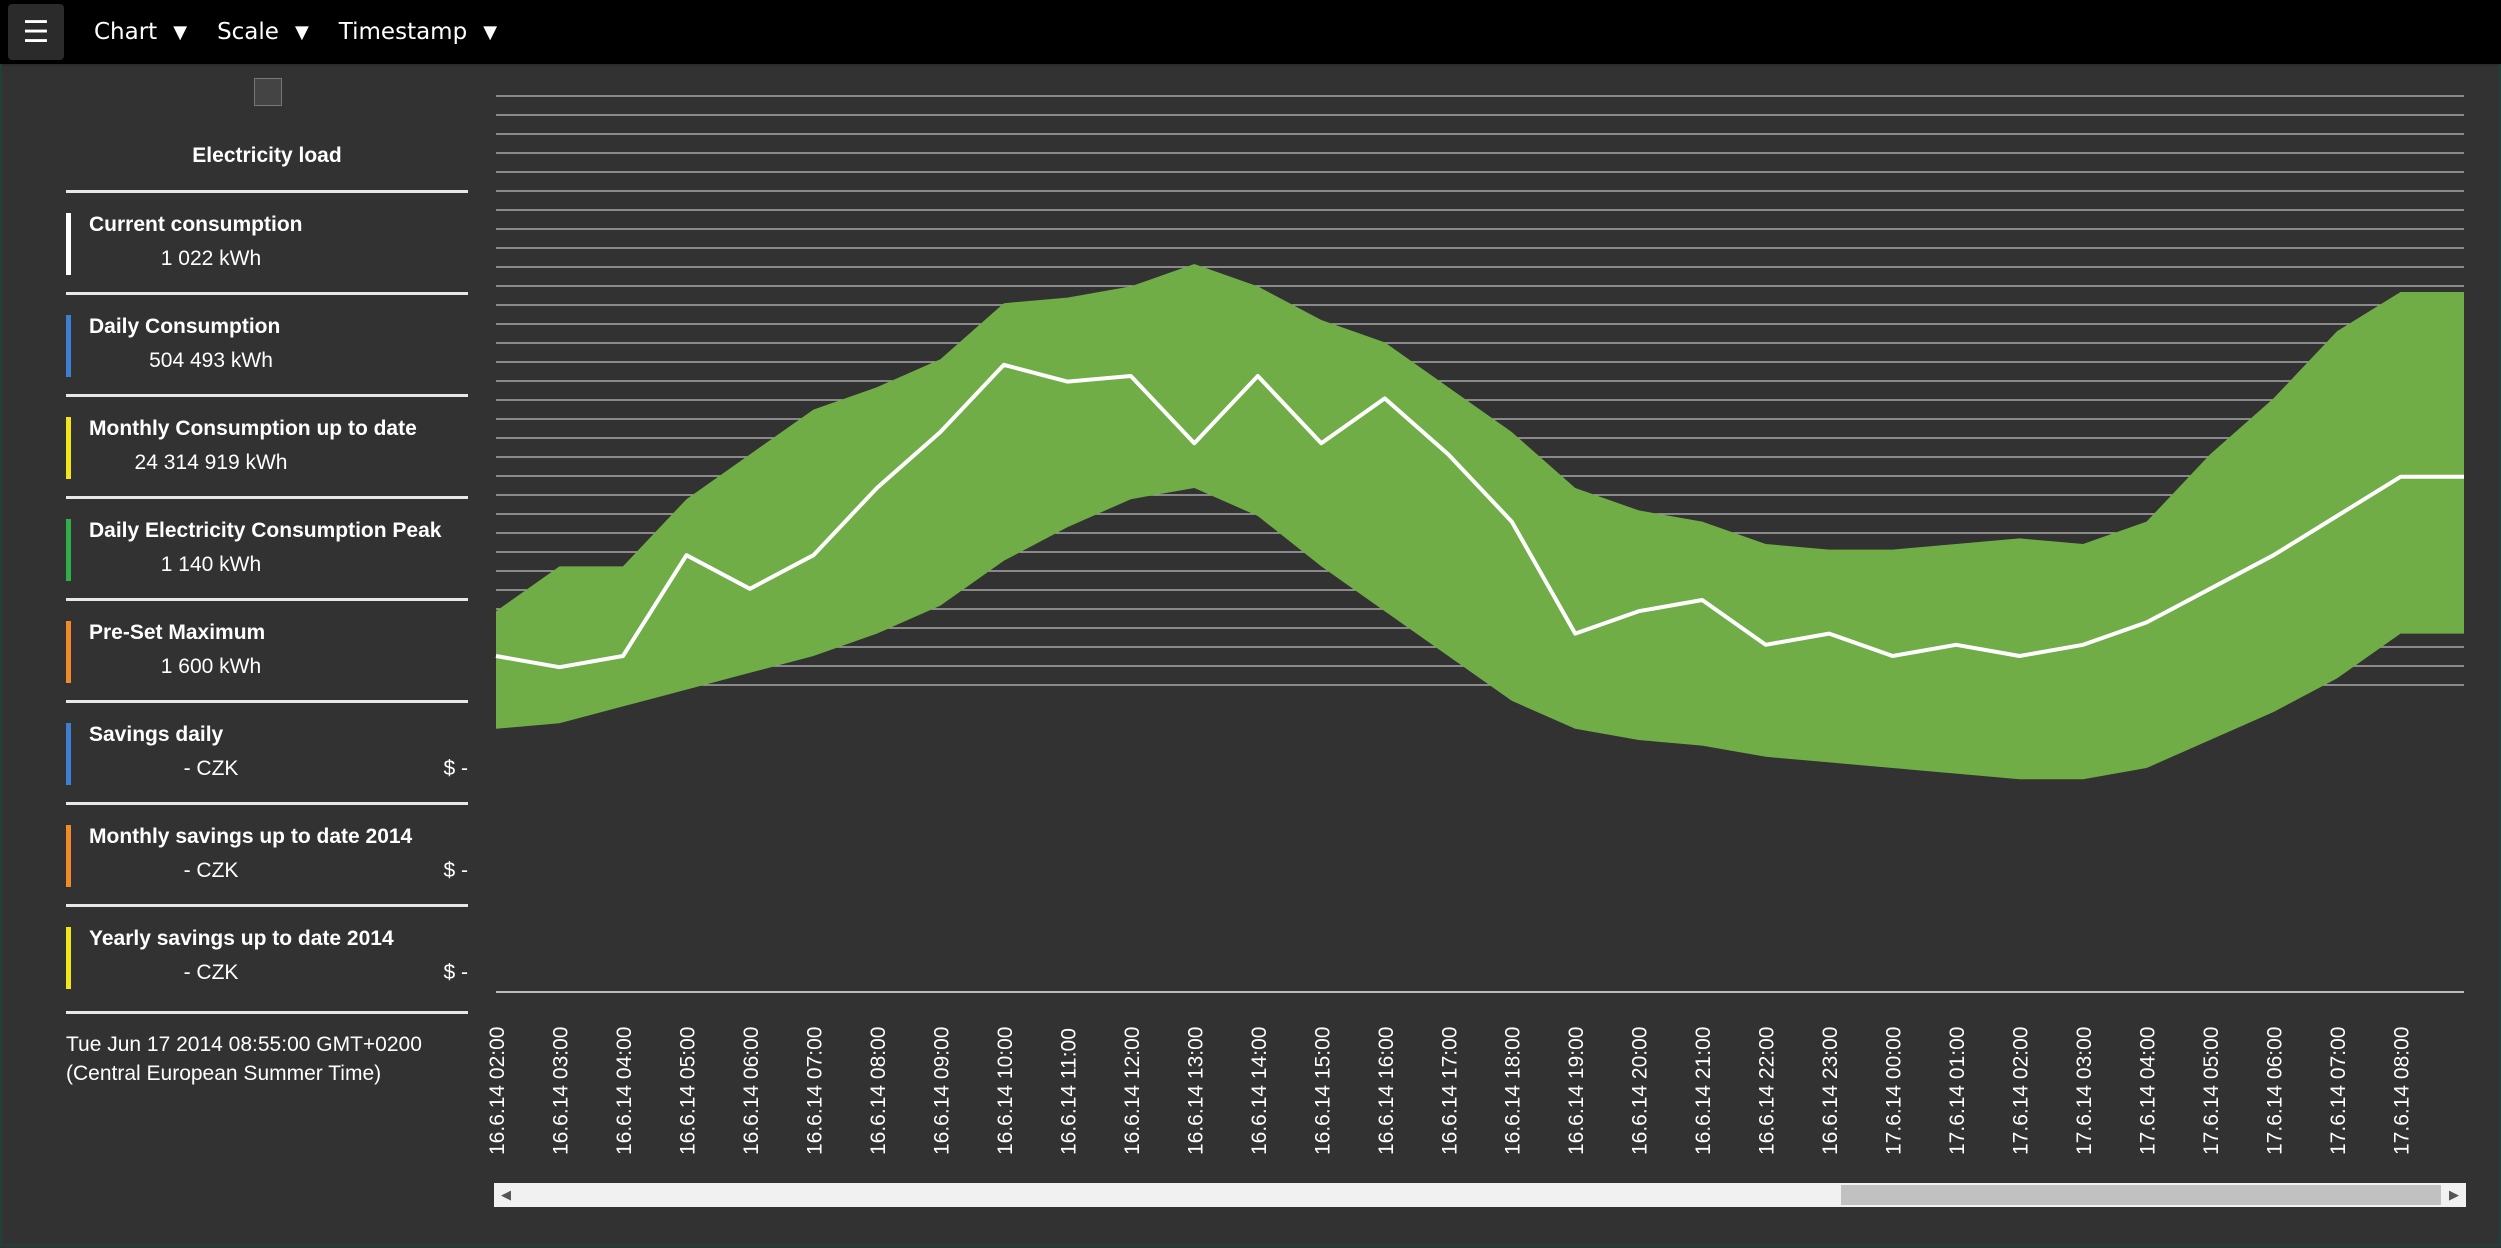 The height and width of the screenshot is (1248, 2501). What do you see at coordinates (1322, 1091) in the screenshot?
I see `x-tick-label: 16.6.14 15:00` at bounding box center [1322, 1091].